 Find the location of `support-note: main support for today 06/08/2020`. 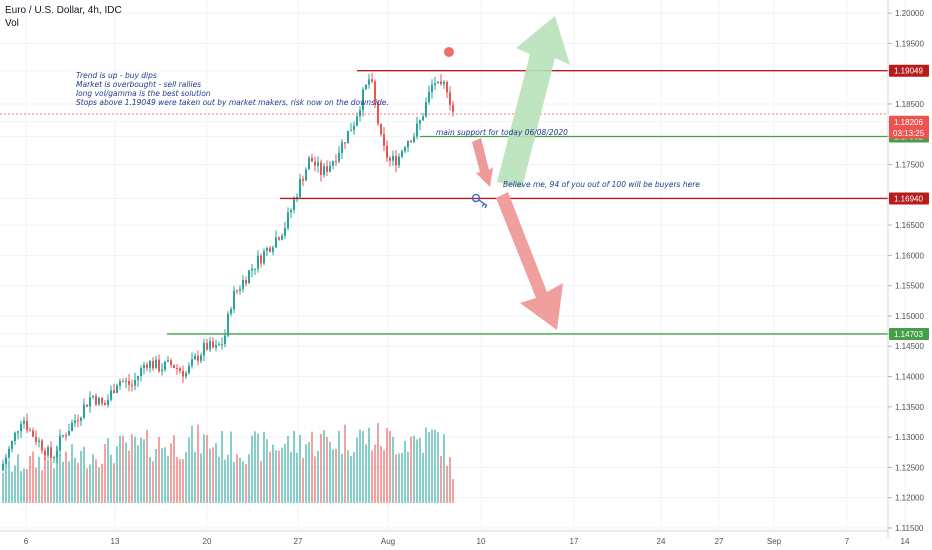

support-note: main support for today 06/08/2020 is located at coordinates (502, 132).